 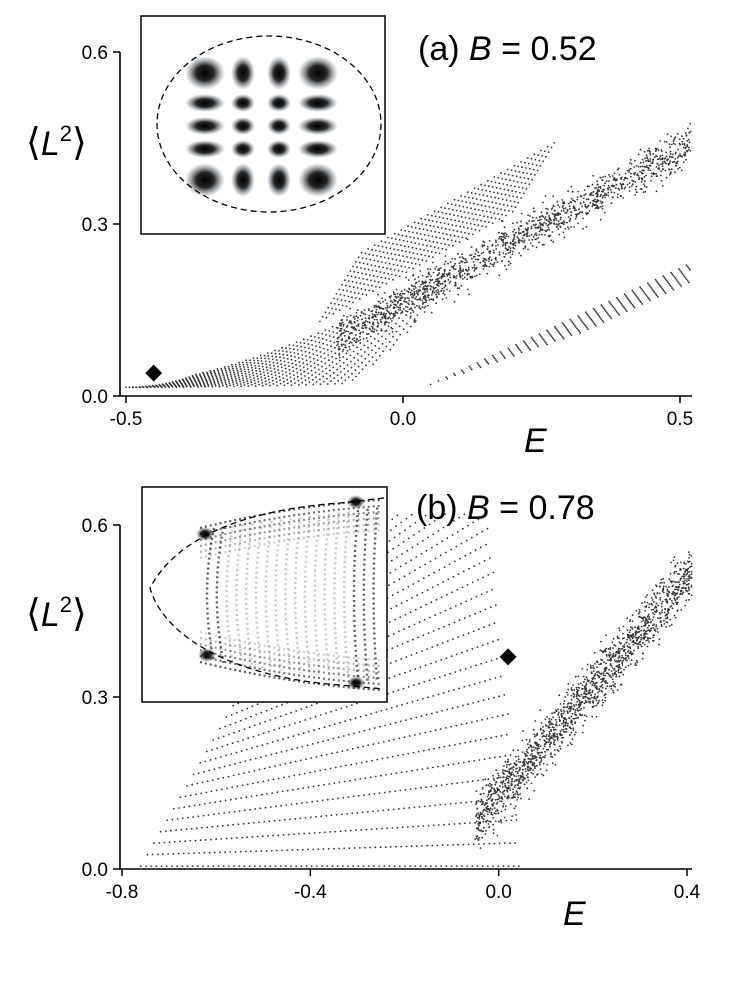 What do you see at coordinates (505, 508) in the screenshot?
I see `panel-b-title: (b) B = 0.78` at bounding box center [505, 508].